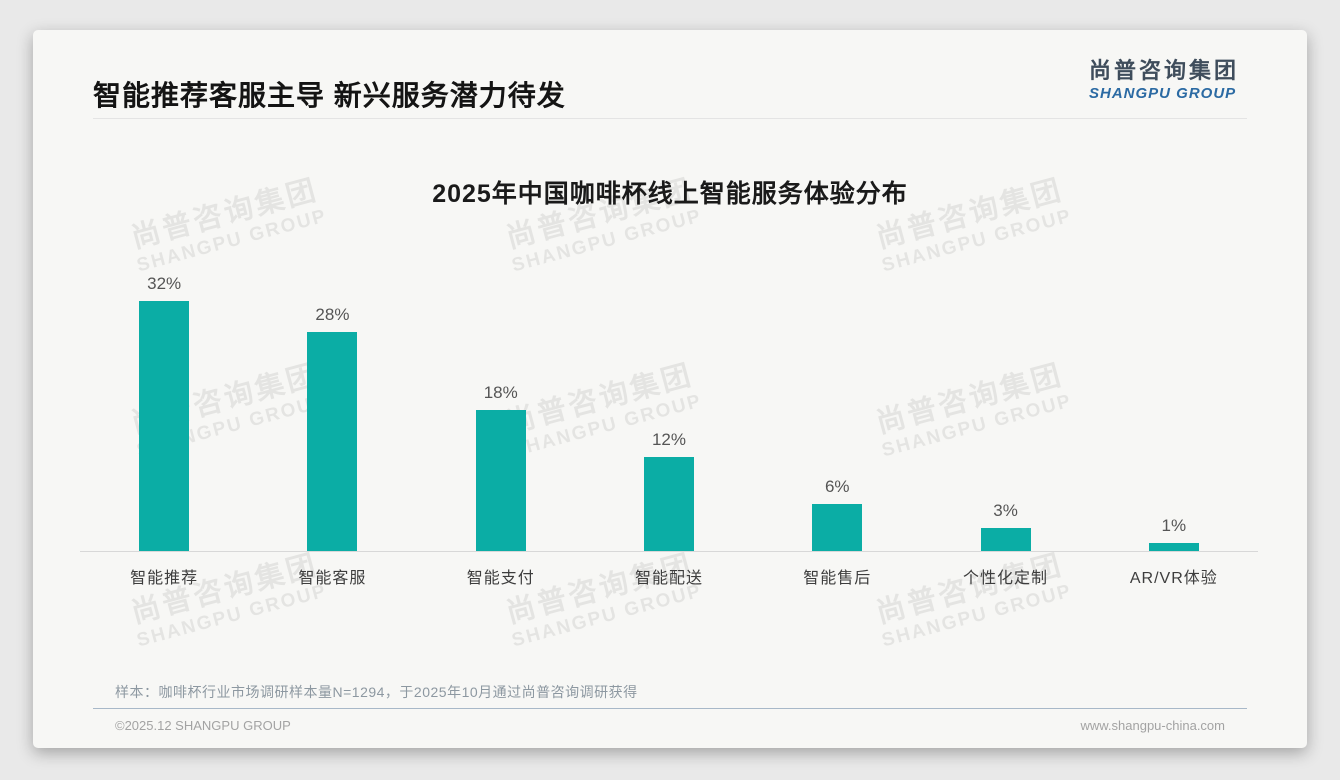 Image resolution: width=1340 pixels, height=780 pixels. I want to click on category-label: 智能售后, so click(837, 578).